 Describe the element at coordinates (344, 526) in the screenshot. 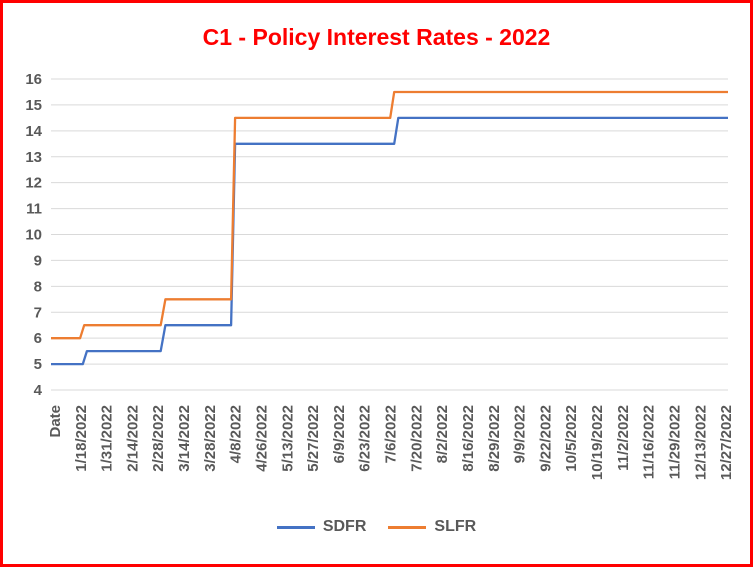

I see `sdfr-legend-label: SDFR` at that location.